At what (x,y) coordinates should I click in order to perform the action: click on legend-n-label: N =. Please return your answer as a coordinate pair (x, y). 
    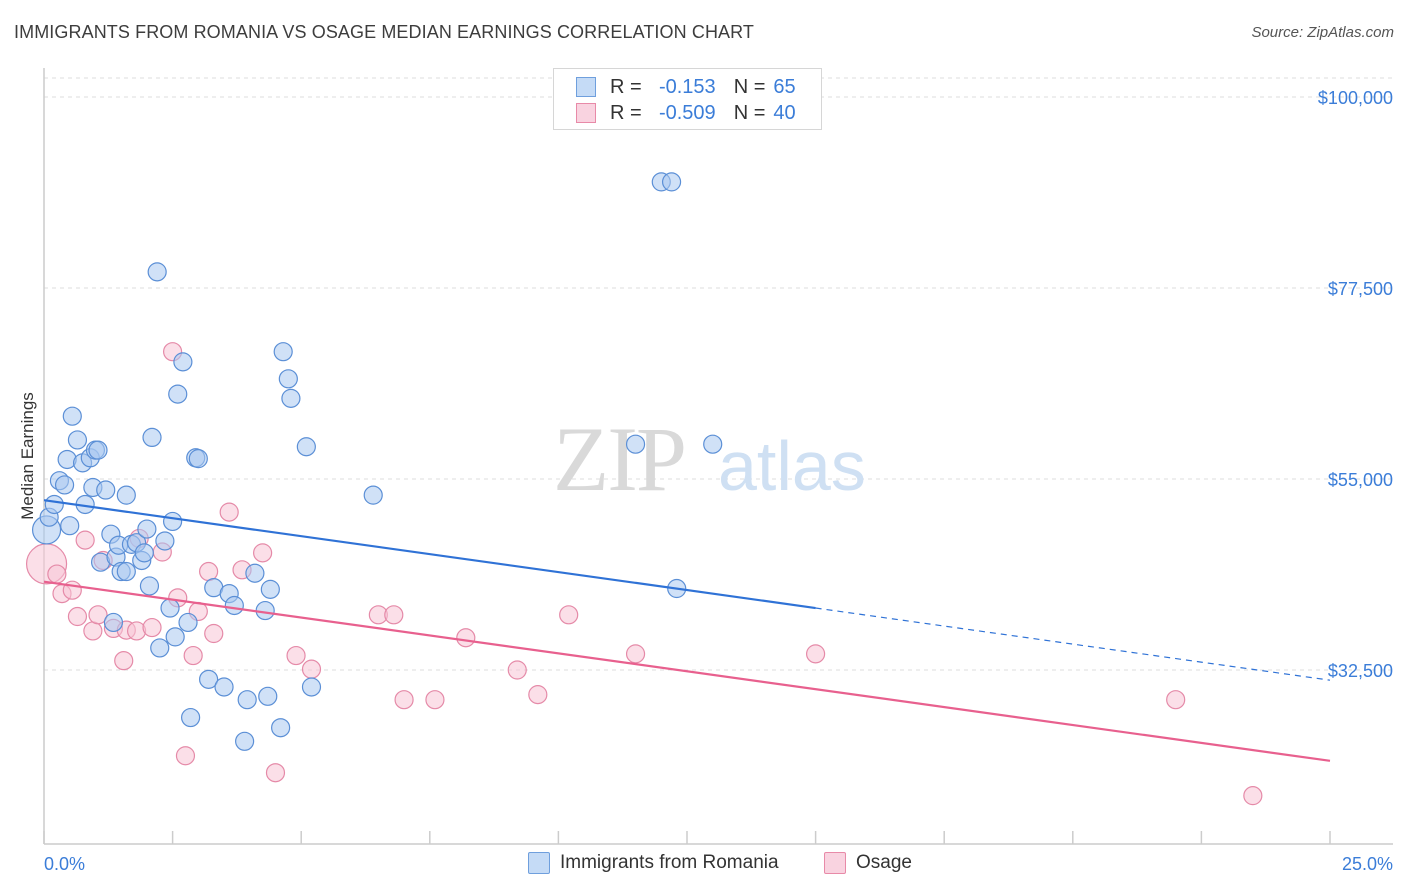
    Looking at the image, I should click on (749, 86).